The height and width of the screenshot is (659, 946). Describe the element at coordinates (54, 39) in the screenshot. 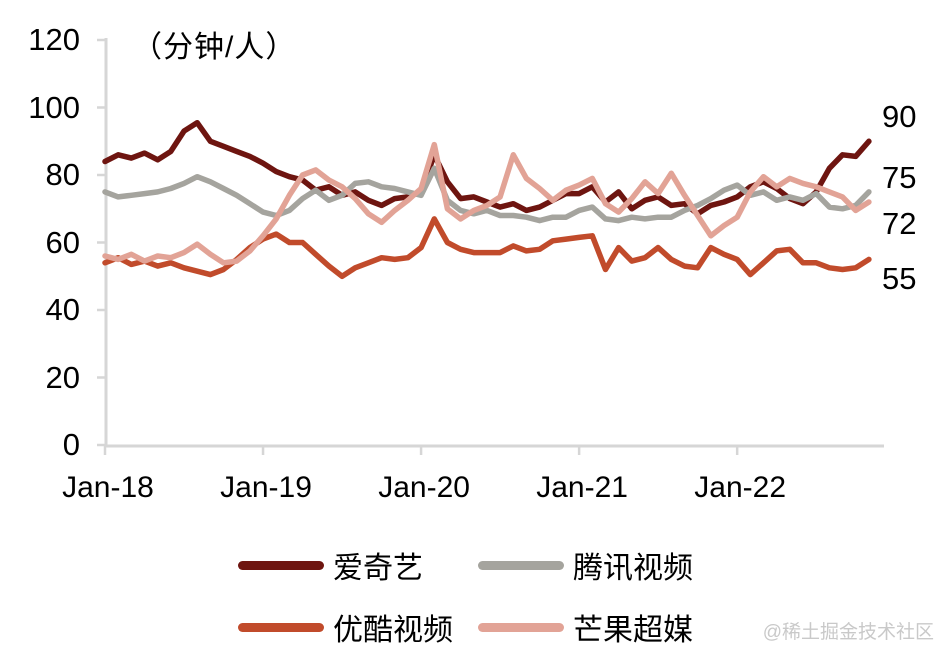

I see `y-axis-tick-label: 120` at that location.